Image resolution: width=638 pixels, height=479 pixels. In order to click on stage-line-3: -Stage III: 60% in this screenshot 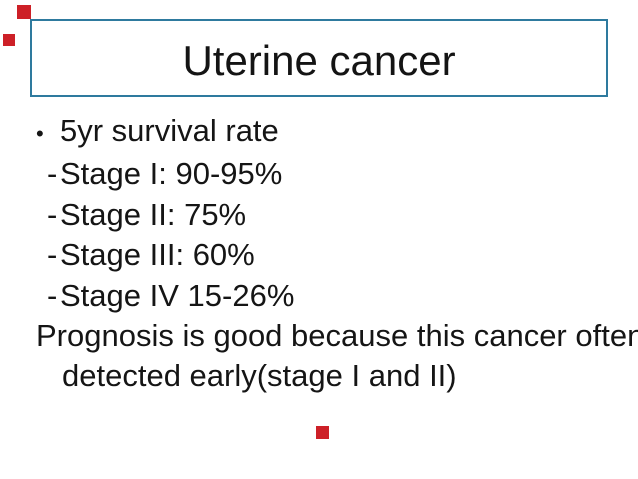, I will do `click(319, 255)`.